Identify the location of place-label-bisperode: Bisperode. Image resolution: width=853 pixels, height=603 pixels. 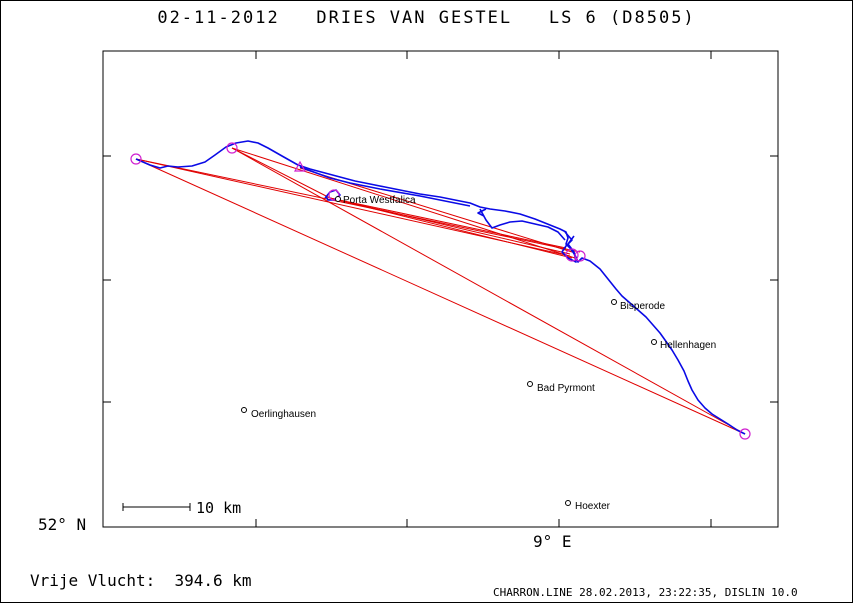
(643, 306).